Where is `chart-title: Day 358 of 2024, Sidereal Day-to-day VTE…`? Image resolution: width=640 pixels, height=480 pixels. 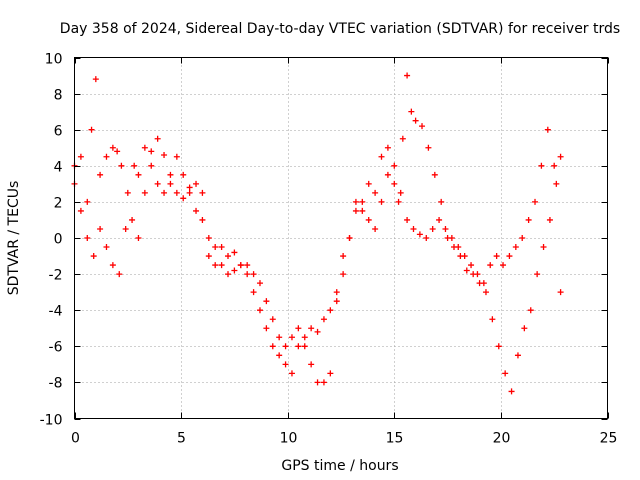 chart-title: Day 358 of 2024, Sidereal Day-to-day VTE… is located at coordinates (340, 29).